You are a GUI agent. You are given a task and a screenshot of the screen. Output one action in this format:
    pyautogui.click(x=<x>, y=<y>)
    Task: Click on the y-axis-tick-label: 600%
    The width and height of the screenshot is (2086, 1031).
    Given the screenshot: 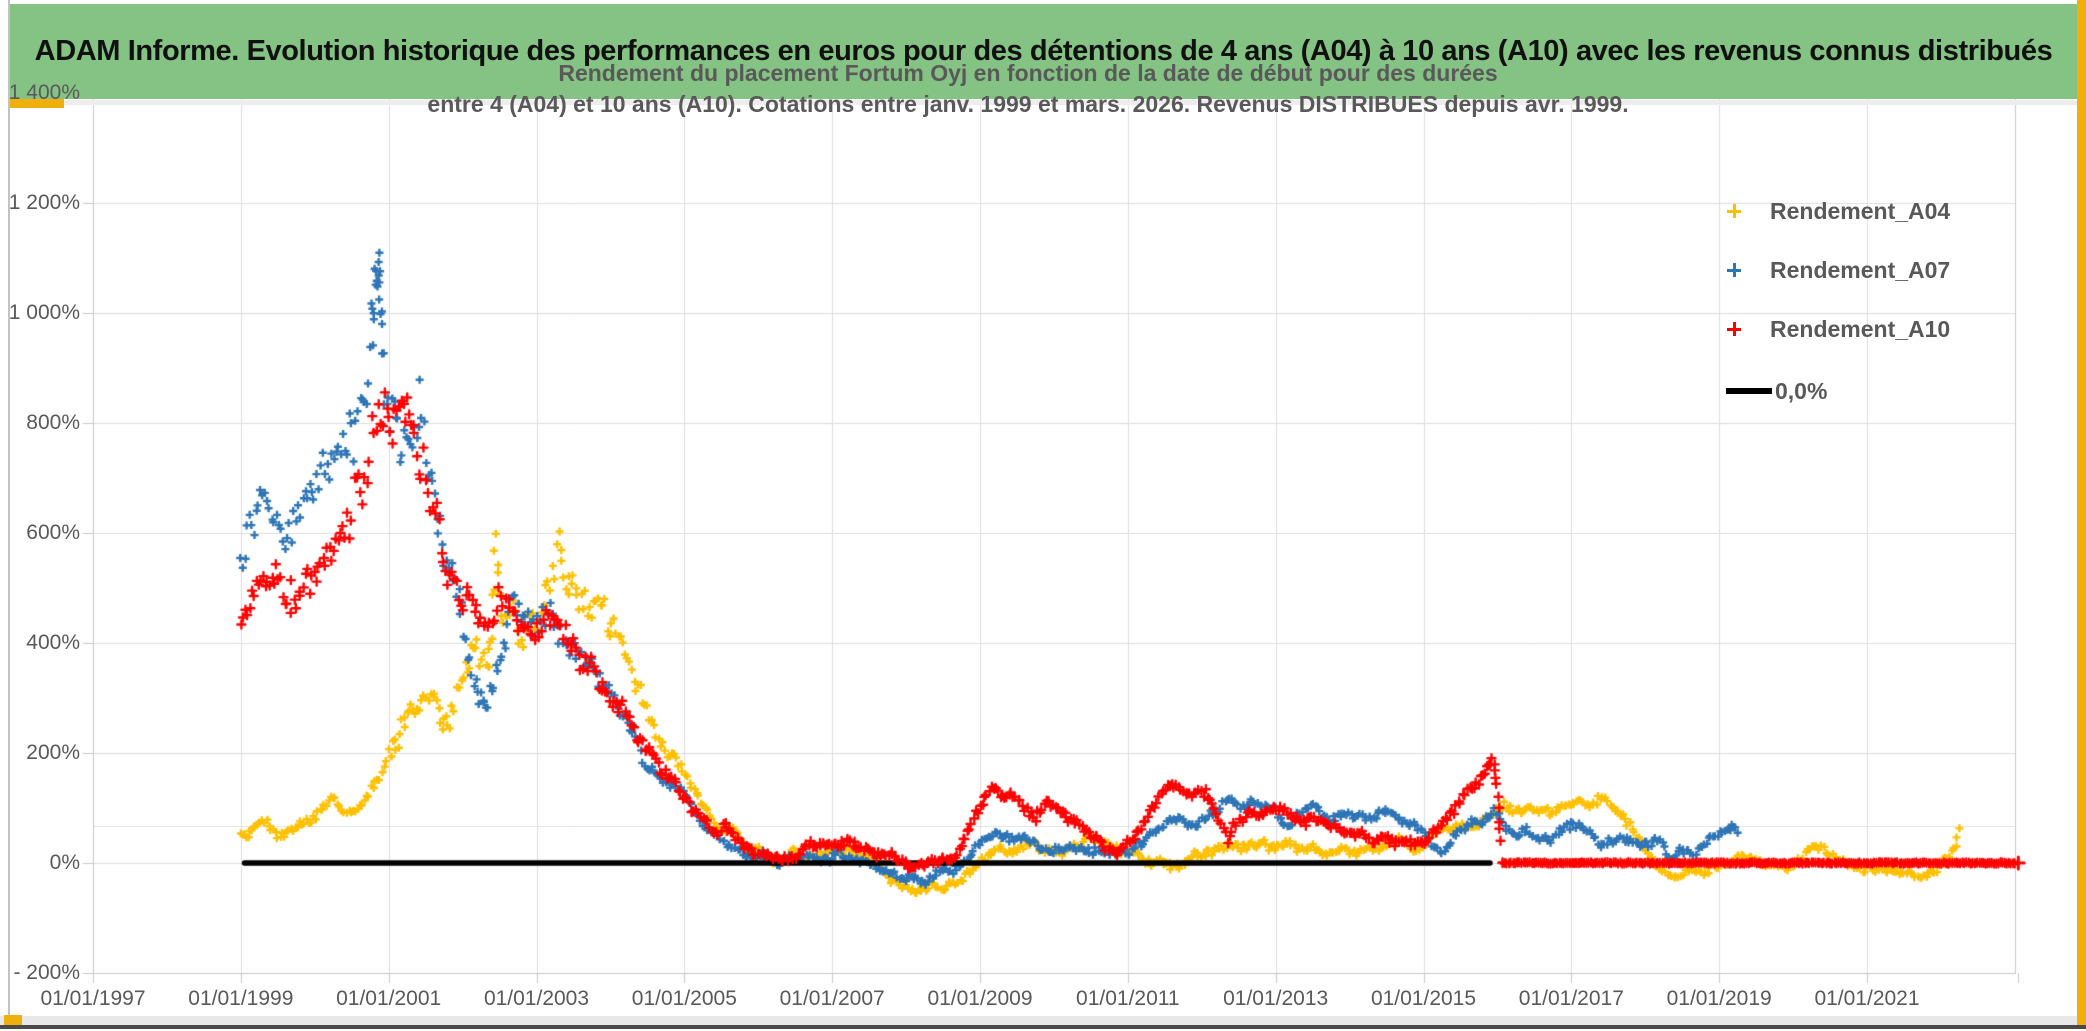 What is the action you would take?
    pyautogui.click(x=53, y=532)
    